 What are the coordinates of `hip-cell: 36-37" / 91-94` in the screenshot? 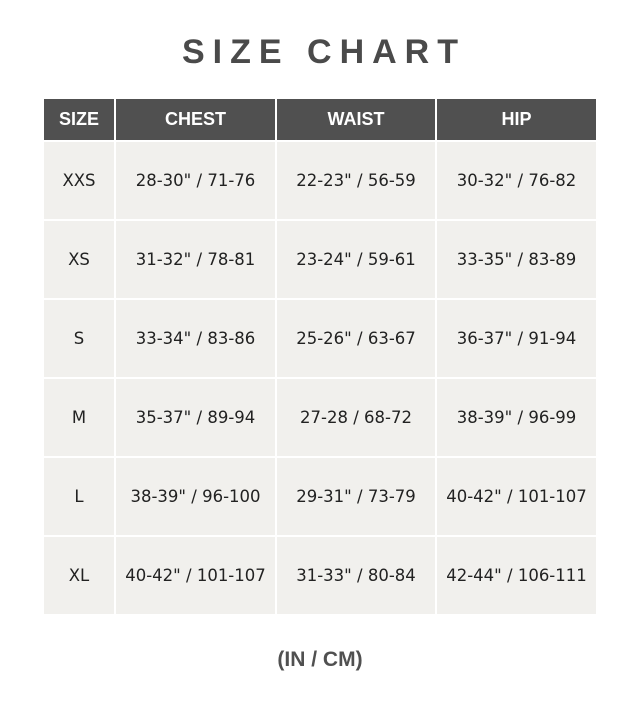 It's located at (515, 338).